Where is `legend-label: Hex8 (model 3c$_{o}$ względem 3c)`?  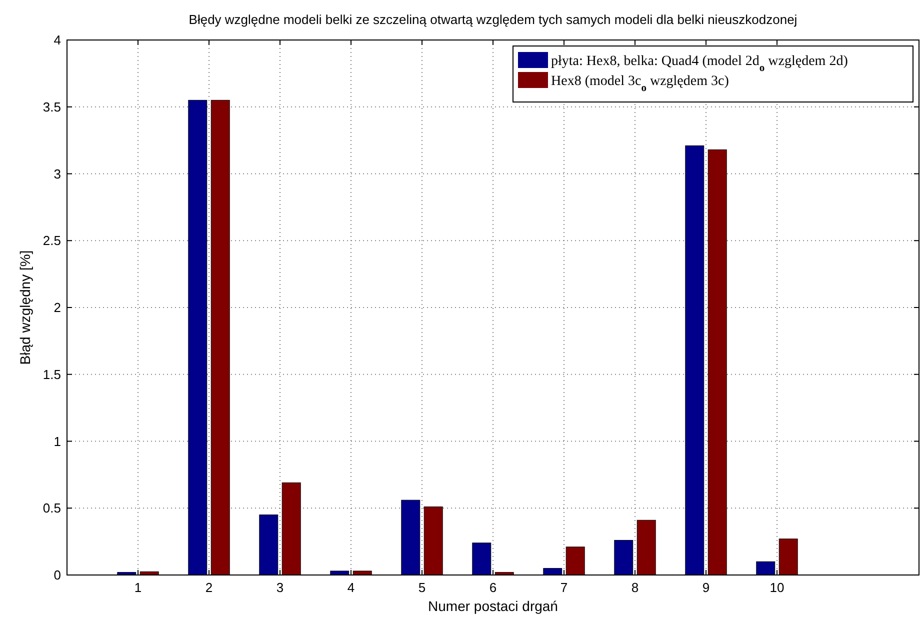 legend-label: Hex8 (model 3c$_{o}$ względem 3c) is located at coordinates (640, 84).